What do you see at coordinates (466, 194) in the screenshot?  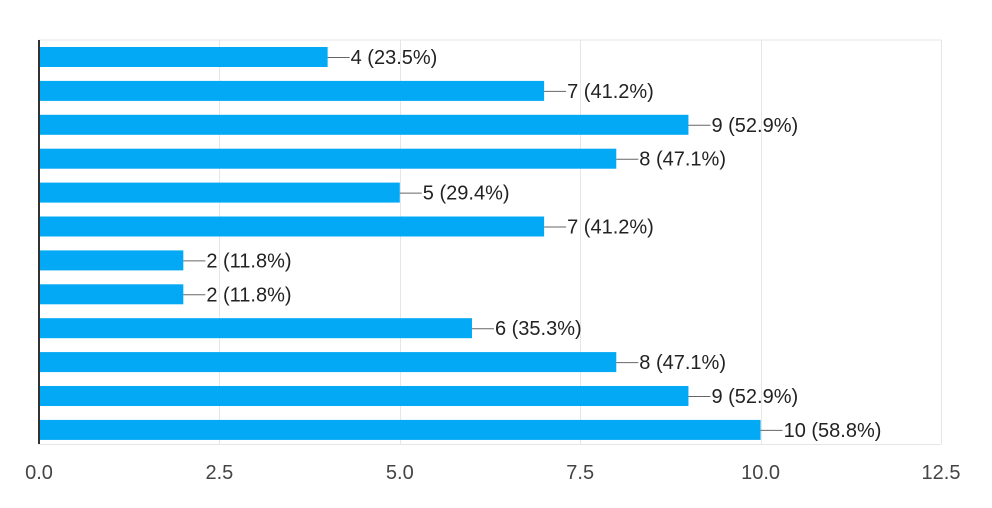 I see `data-label: 5 (29.4%)` at bounding box center [466, 194].